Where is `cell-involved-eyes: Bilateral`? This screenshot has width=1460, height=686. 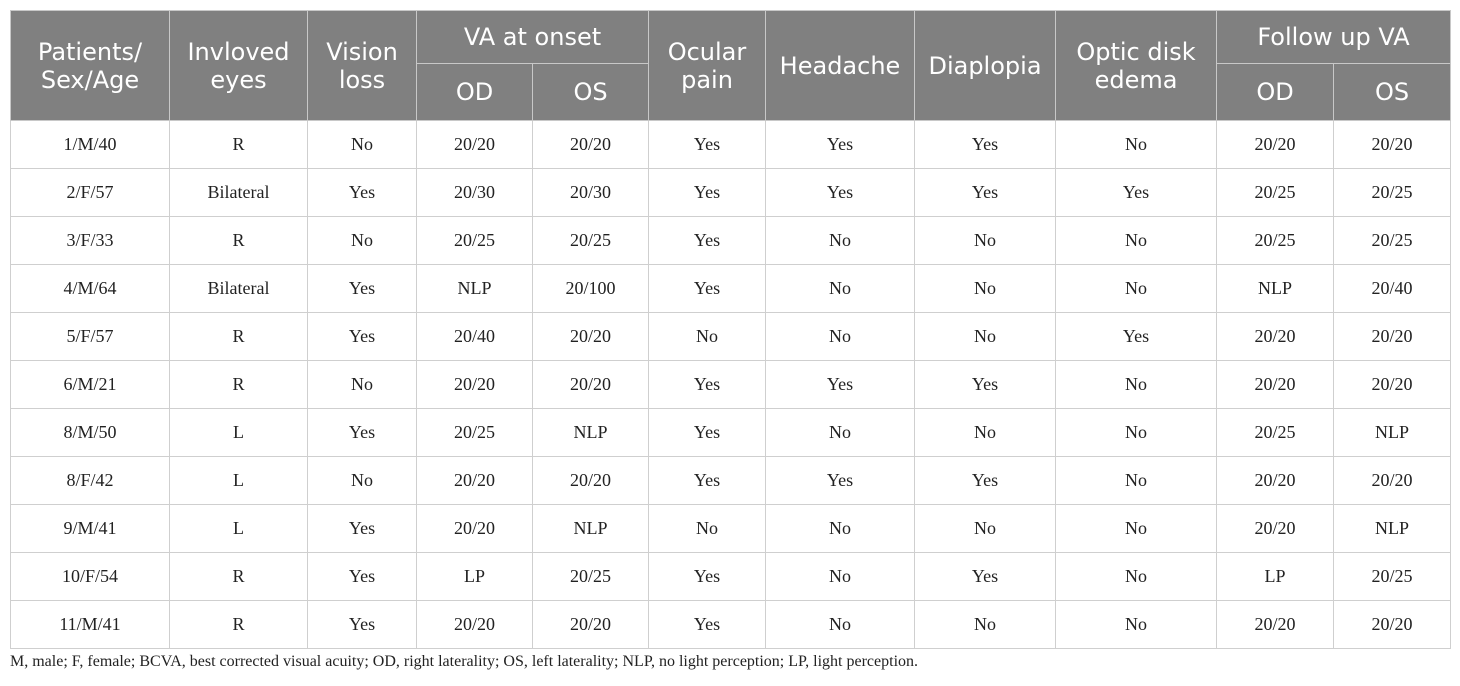
cell-involved-eyes: Bilateral is located at coordinates (238, 192).